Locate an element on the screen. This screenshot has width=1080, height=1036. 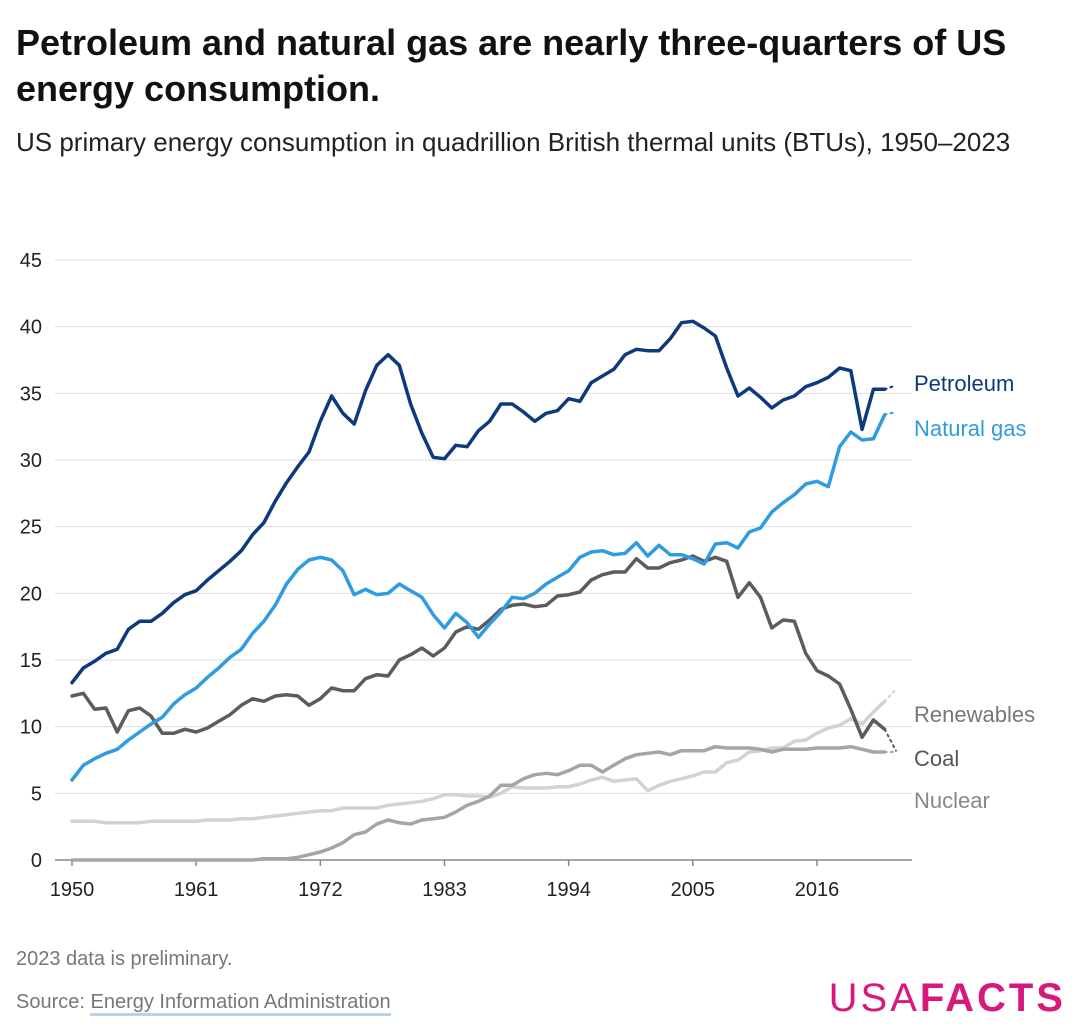
y-tick-label: 5 is located at coordinates (36, 794).